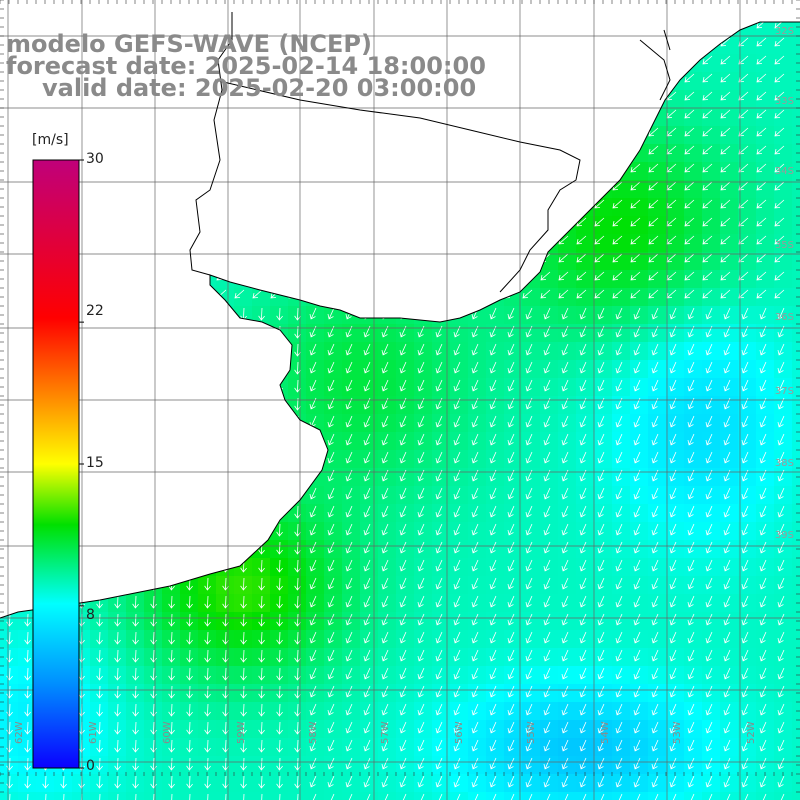 Image resolution: width=800 pixels, height=800 pixels. Describe the element at coordinates (167, 732) in the screenshot. I see `lon-label: 60W` at that location.